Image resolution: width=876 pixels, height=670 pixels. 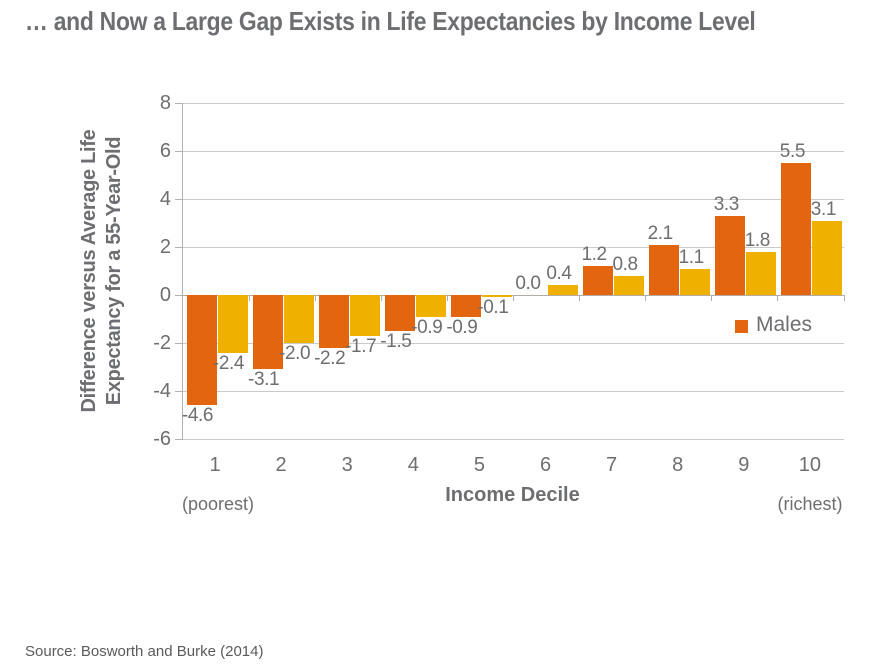 What do you see at coordinates (165, 199) in the screenshot?
I see `y-tick-label-4: 4` at bounding box center [165, 199].